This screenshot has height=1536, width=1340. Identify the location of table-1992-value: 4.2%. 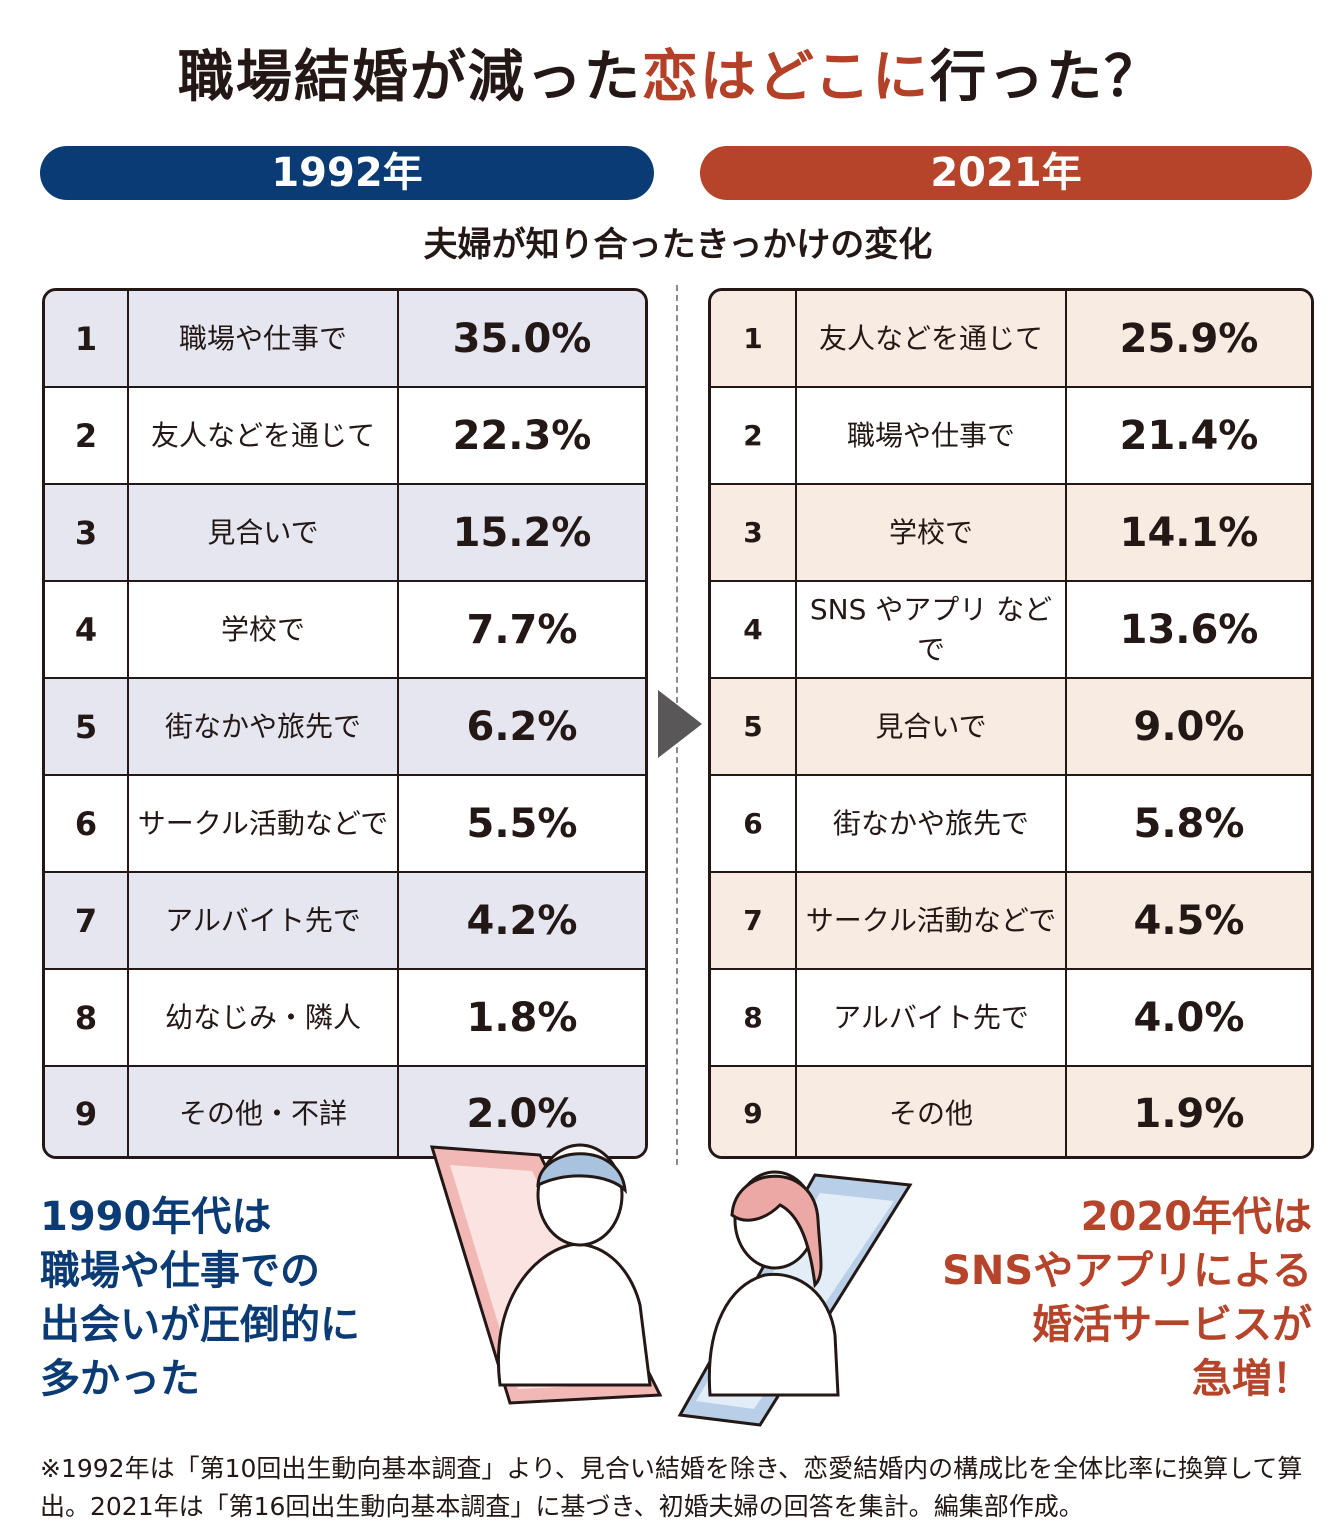
(522, 920).